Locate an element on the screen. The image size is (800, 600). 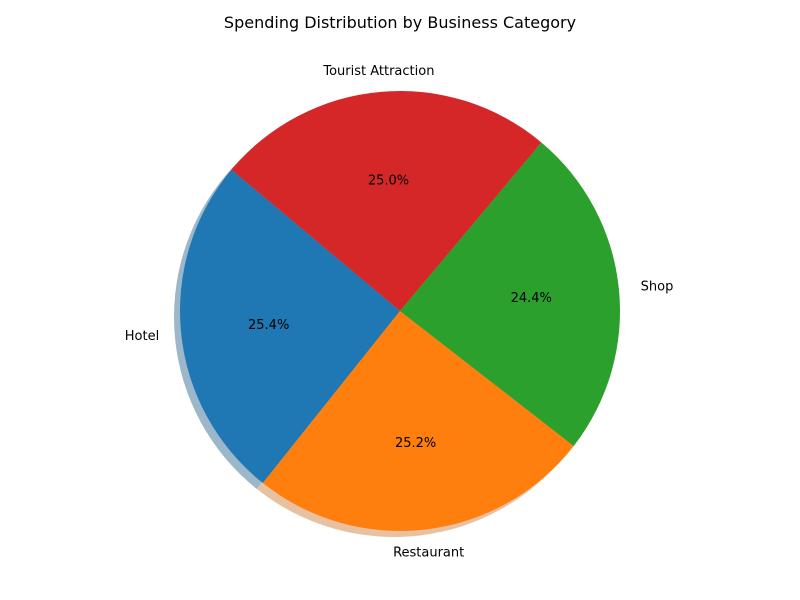
pie-slice-shop is located at coordinates (510, 294).